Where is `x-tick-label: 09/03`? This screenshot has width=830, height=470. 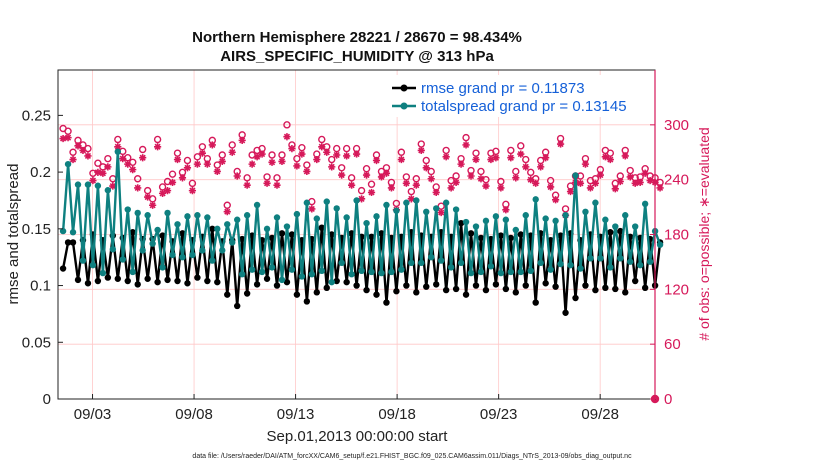
x-tick-label: 09/03 is located at coordinates (93, 414).